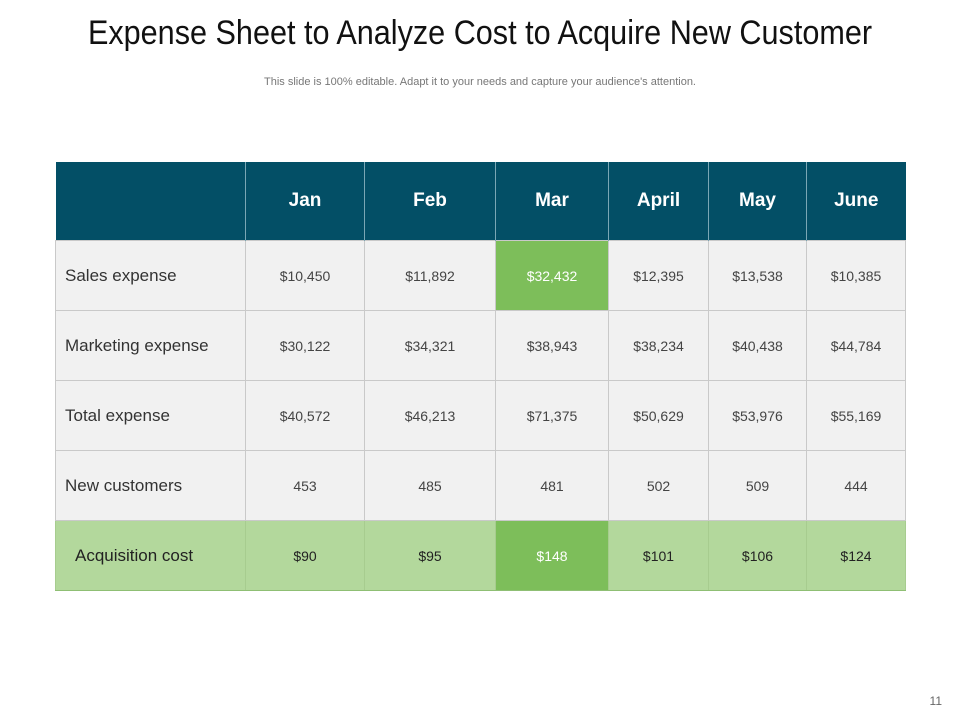 The width and height of the screenshot is (960, 720). Describe the element at coordinates (552, 485) in the screenshot. I see `table-cell: 481` at that location.